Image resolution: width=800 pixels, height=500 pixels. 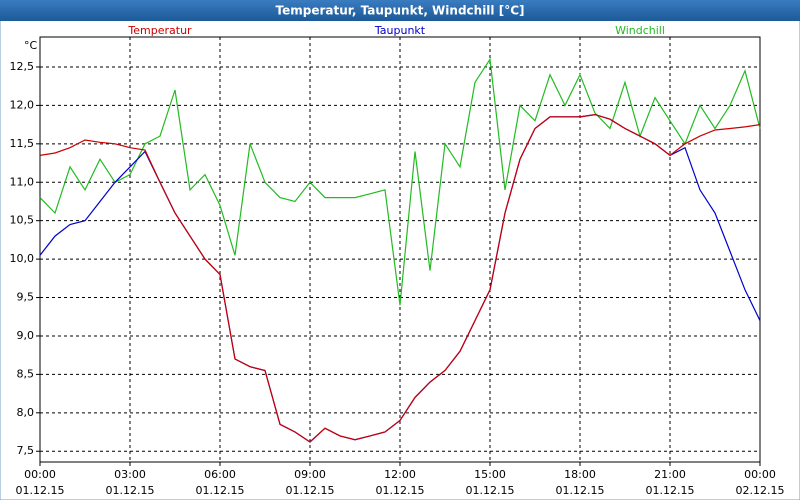 What do you see at coordinates (490, 474) in the screenshot?
I see `x-tick-label: 15:00` at bounding box center [490, 474].